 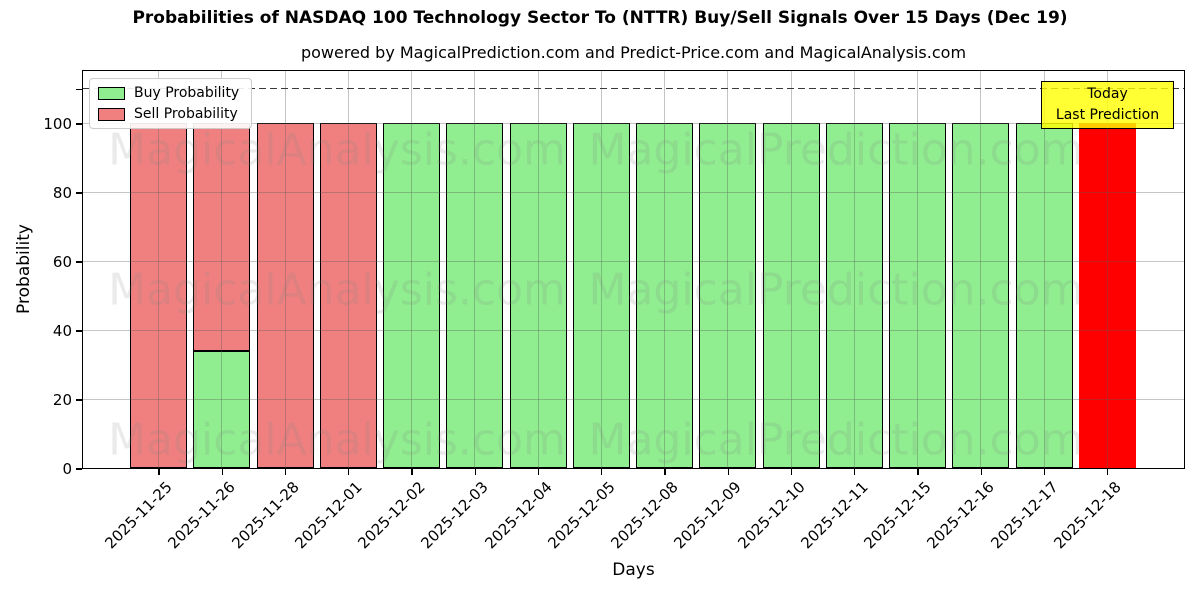 I want to click on x-tick-label: 2025-11-28, so click(x=265, y=515).